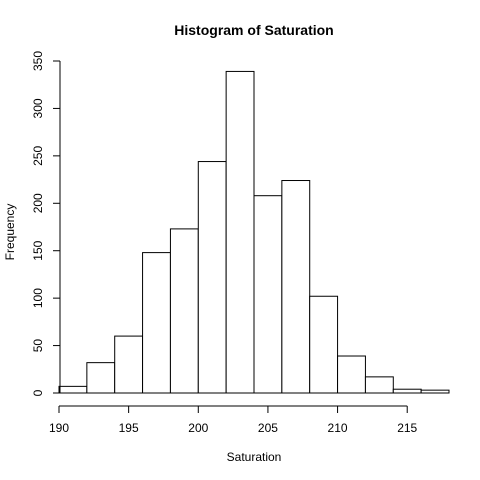 This screenshot has width=480, height=480. What do you see at coordinates (253, 30) in the screenshot?
I see `chart-title: Histogram of Saturation` at bounding box center [253, 30].